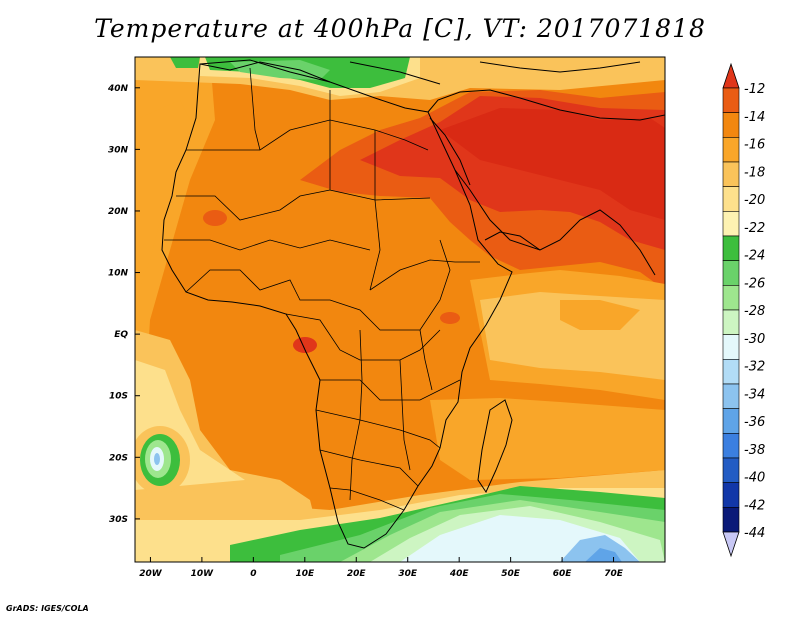 This screenshot has width=800, height=618. I want to click on lon-label-40E: 40E, so click(459, 574).